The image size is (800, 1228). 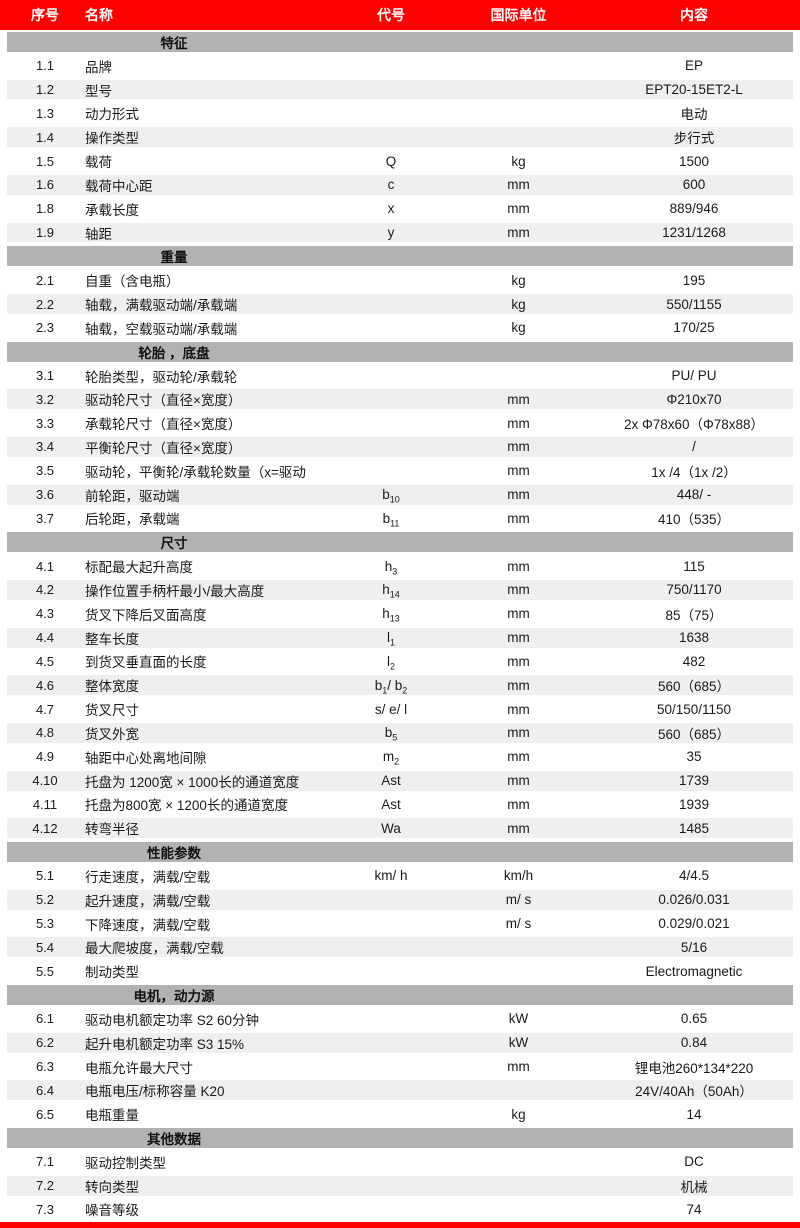 What do you see at coordinates (112, 115) in the screenshot?
I see `cell-name: 动力形式` at bounding box center [112, 115].